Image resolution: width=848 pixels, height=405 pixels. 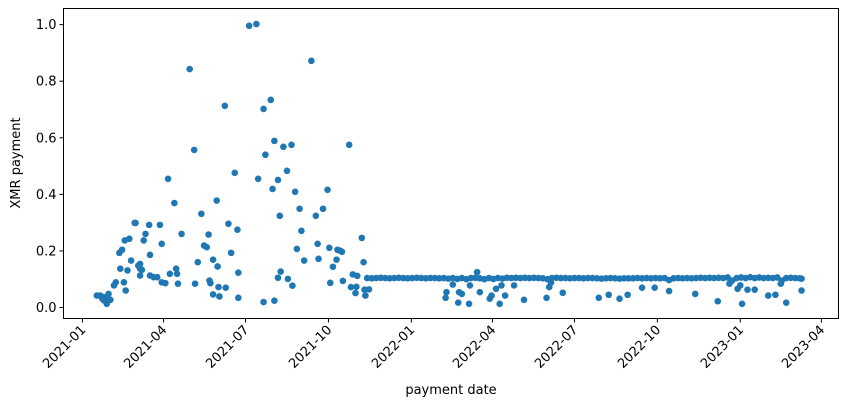 What do you see at coordinates (46, 138) in the screenshot?
I see `y-tick-label: 0.6` at bounding box center [46, 138].